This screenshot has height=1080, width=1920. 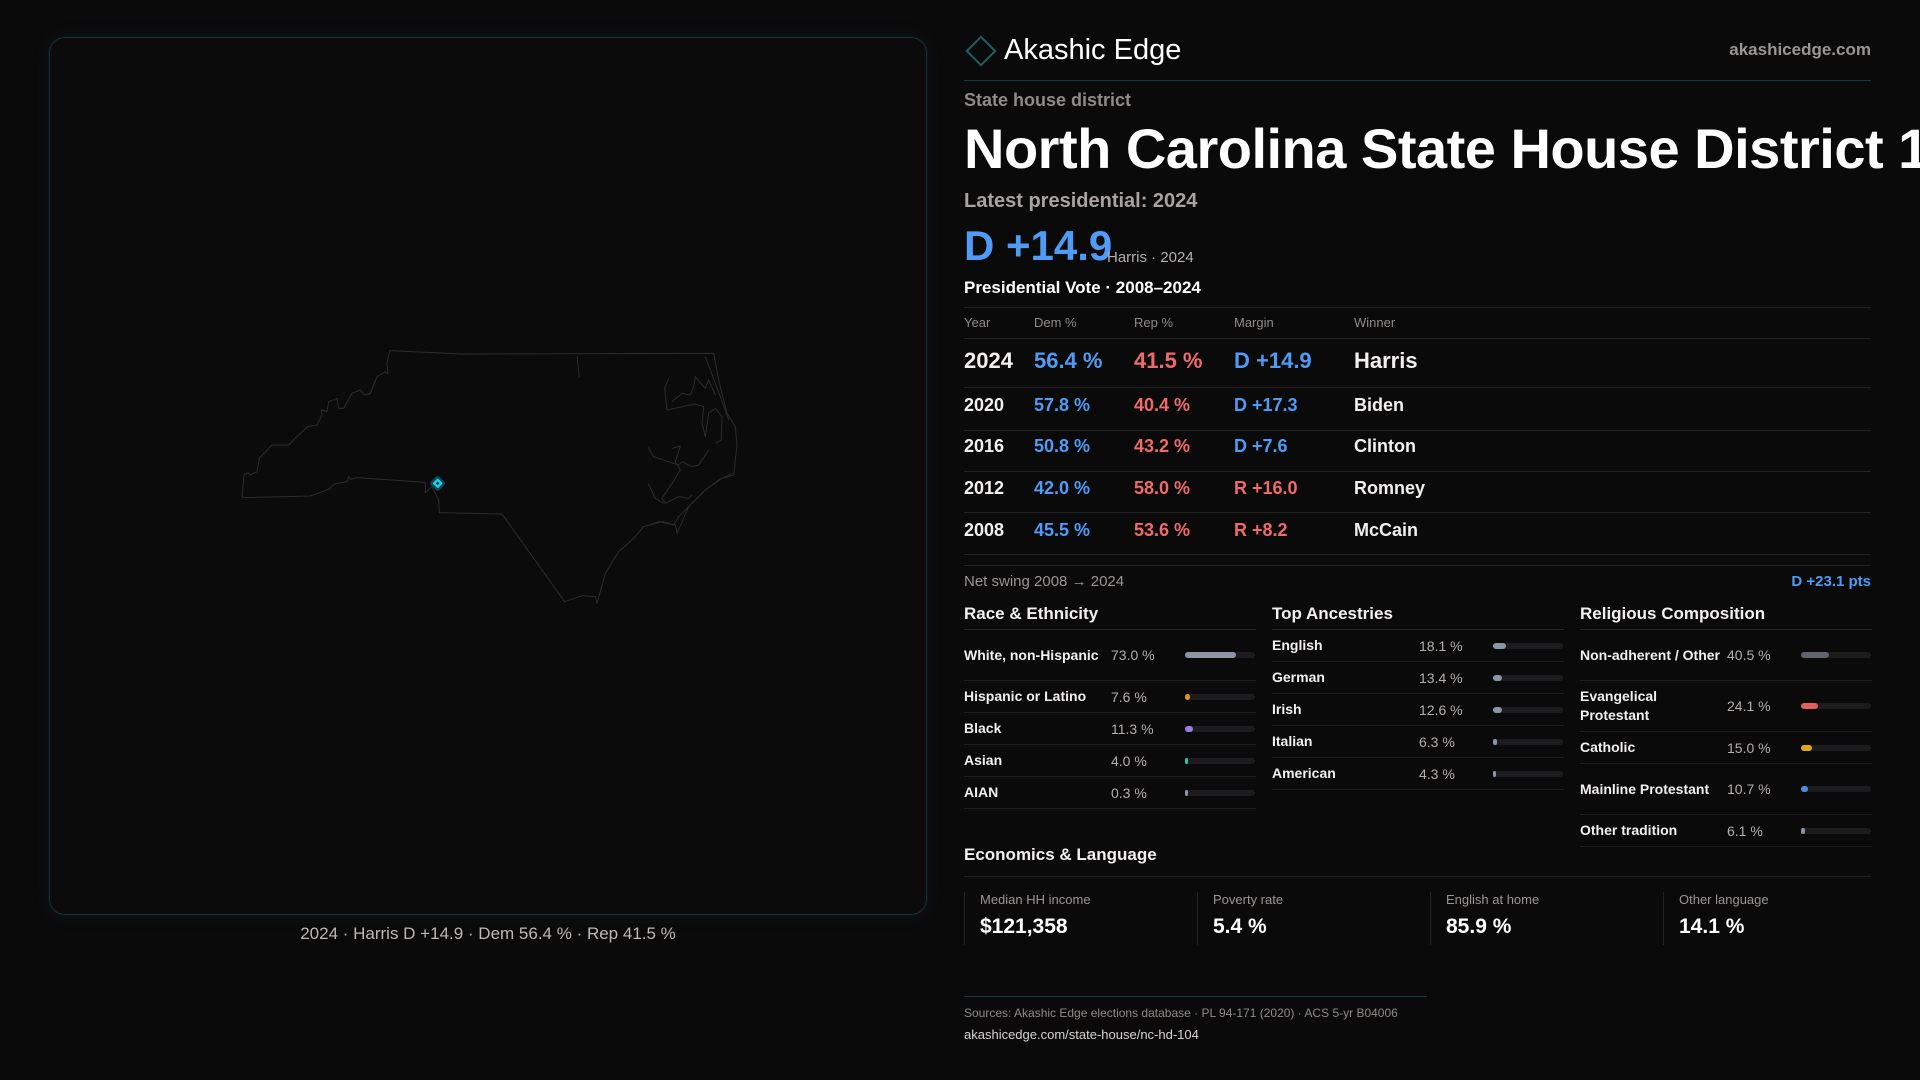 I want to click on cell-year: 2016, so click(x=984, y=446).